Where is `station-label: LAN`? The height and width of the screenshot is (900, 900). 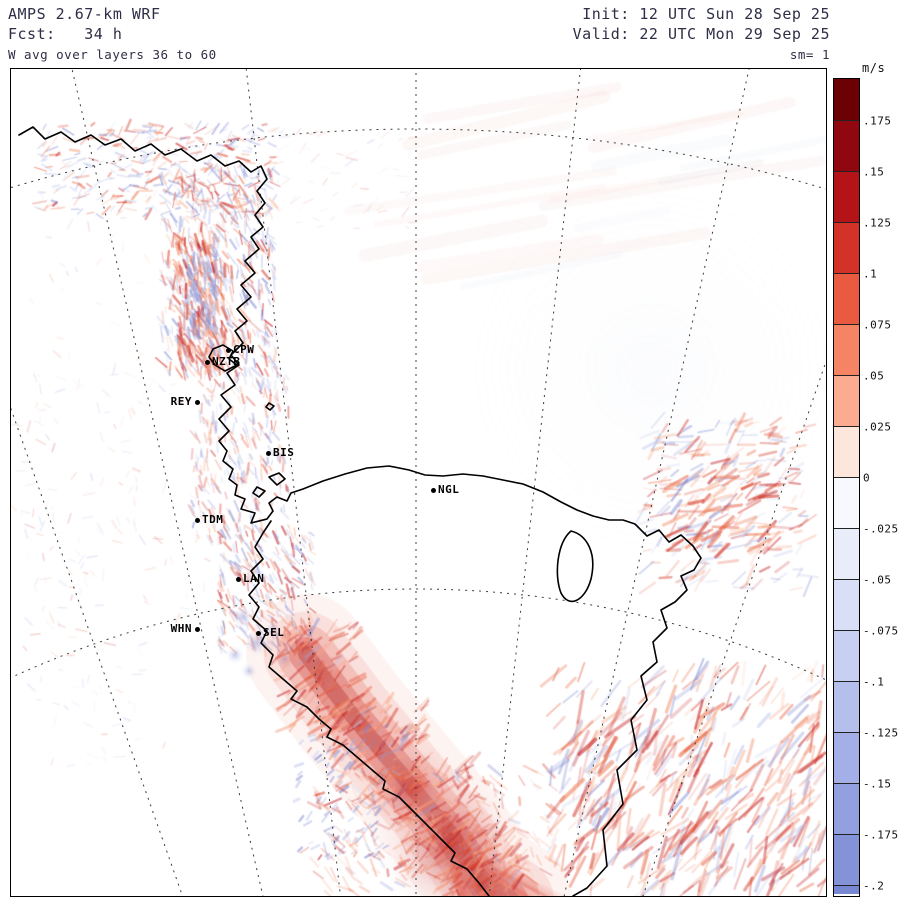 station-label: LAN is located at coordinates (254, 578).